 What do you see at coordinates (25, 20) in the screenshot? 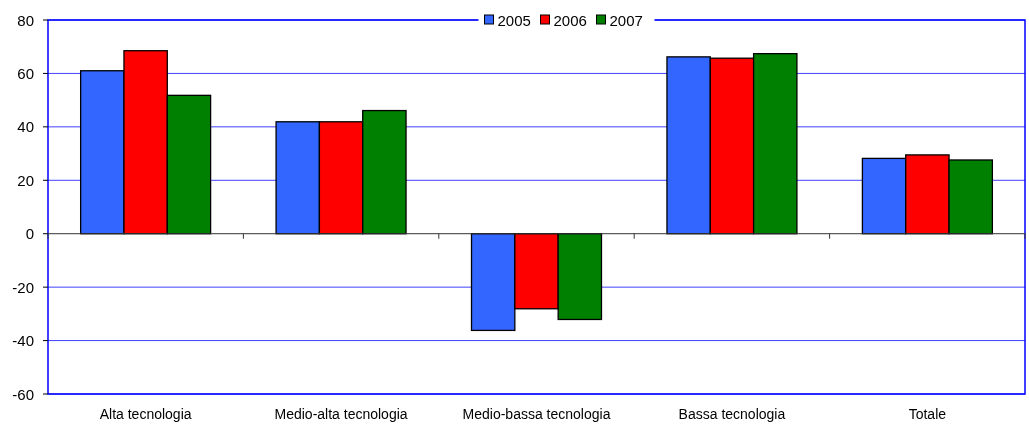
I see `y-tick-label: 80` at bounding box center [25, 20].